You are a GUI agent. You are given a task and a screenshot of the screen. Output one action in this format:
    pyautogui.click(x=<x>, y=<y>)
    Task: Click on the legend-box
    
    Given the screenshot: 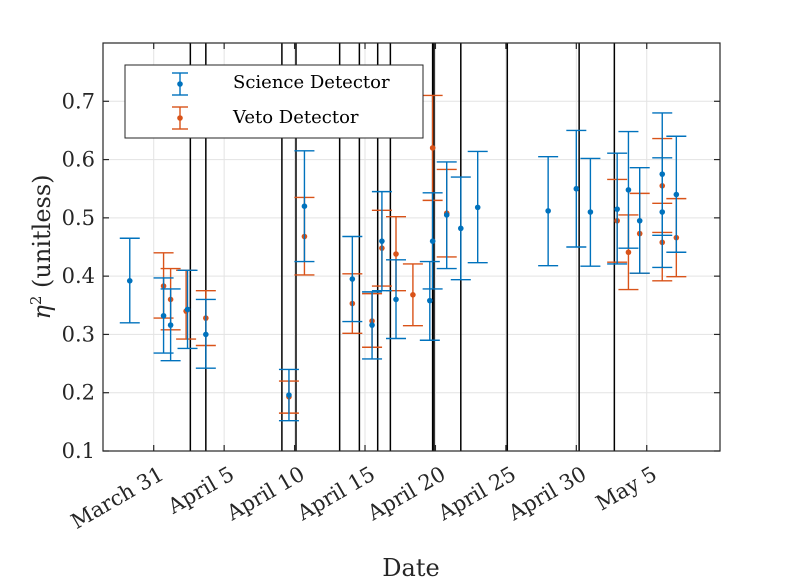 What is the action you would take?
    pyautogui.click(x=274, y=101)
    